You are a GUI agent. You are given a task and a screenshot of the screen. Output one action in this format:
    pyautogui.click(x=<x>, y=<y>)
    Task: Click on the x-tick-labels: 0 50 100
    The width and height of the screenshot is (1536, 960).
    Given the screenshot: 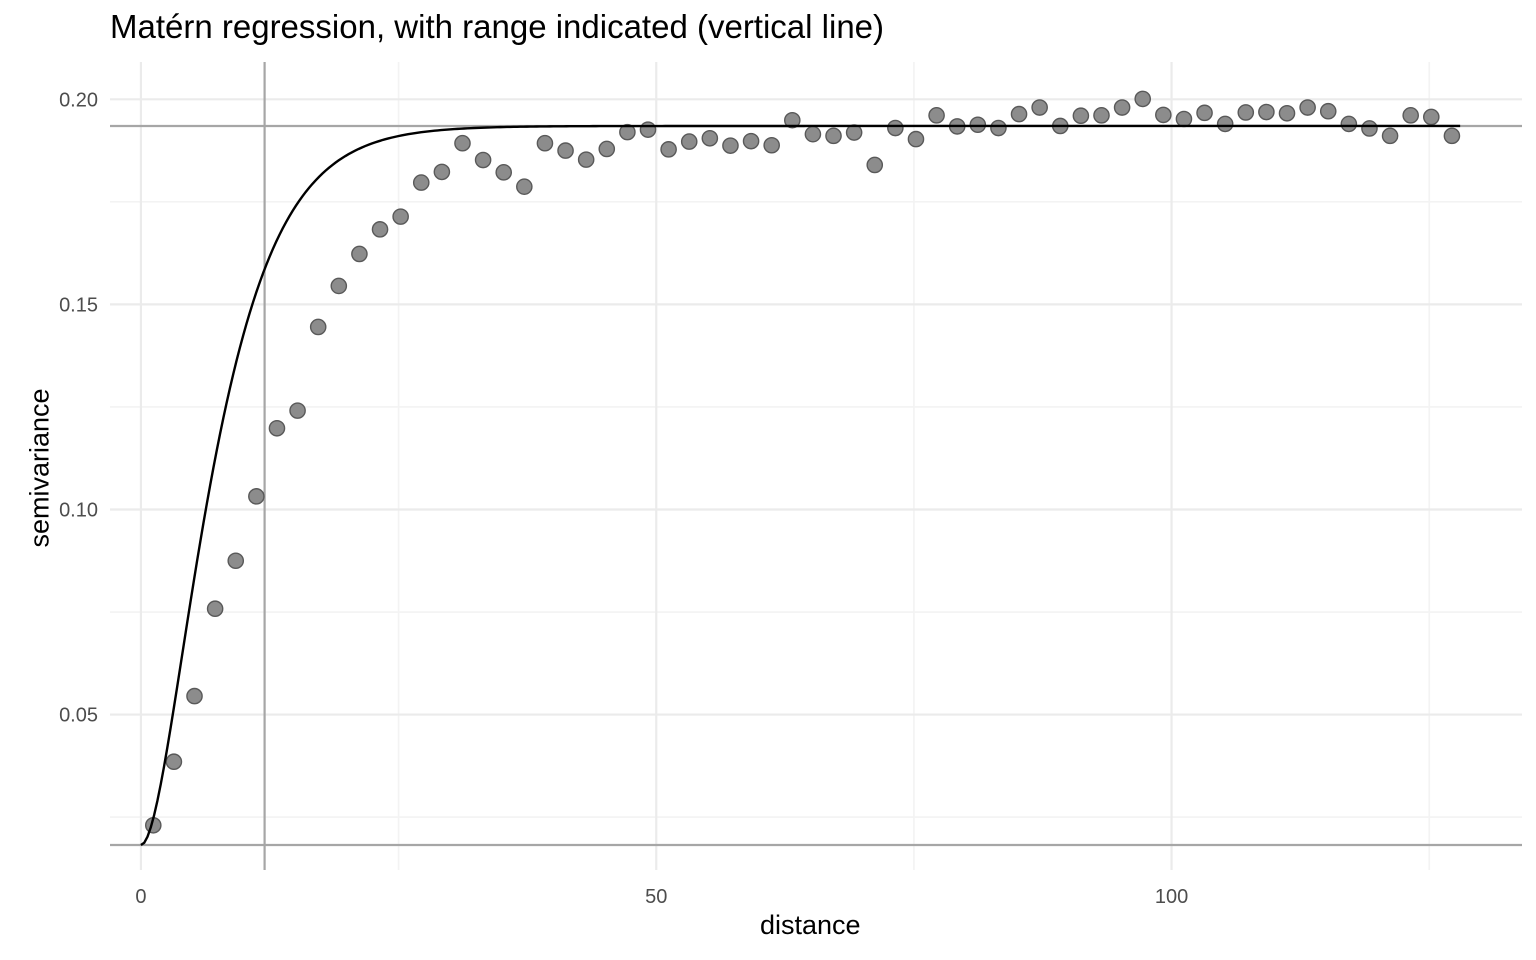 What is the action you would take?
    pyautogui.click(x=661, y=897)
    